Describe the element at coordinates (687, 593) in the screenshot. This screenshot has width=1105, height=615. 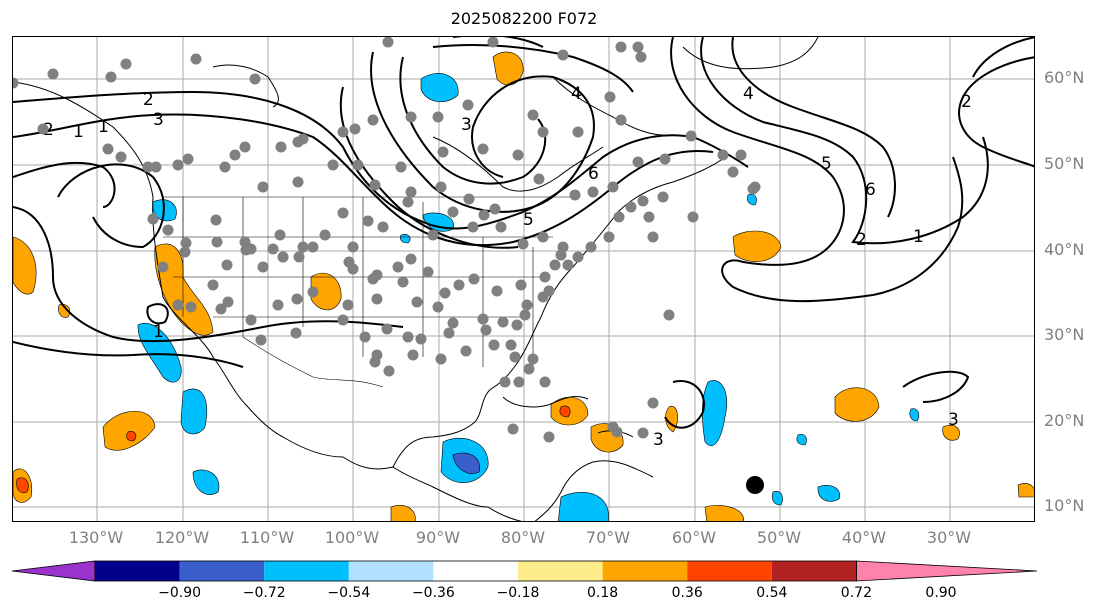
I see `colorbar-tick-label: 0.36` at that location.